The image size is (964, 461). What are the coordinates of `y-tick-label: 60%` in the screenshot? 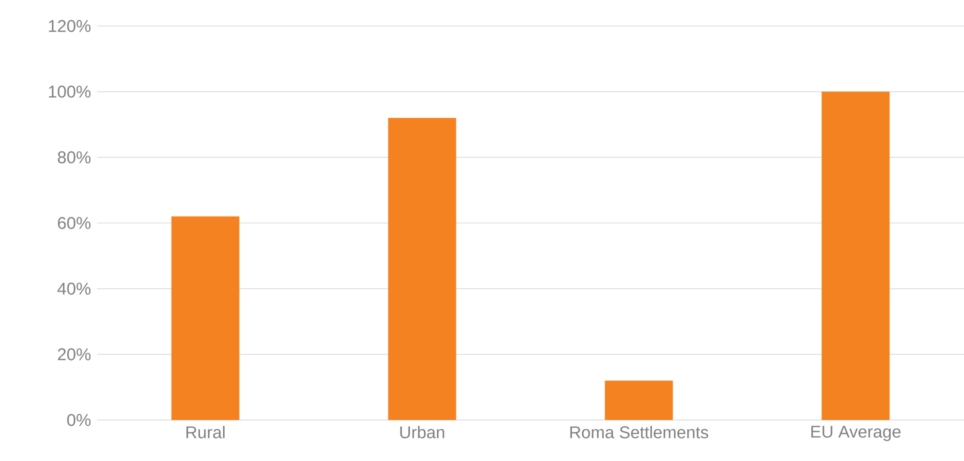 It's located at (74, 223).